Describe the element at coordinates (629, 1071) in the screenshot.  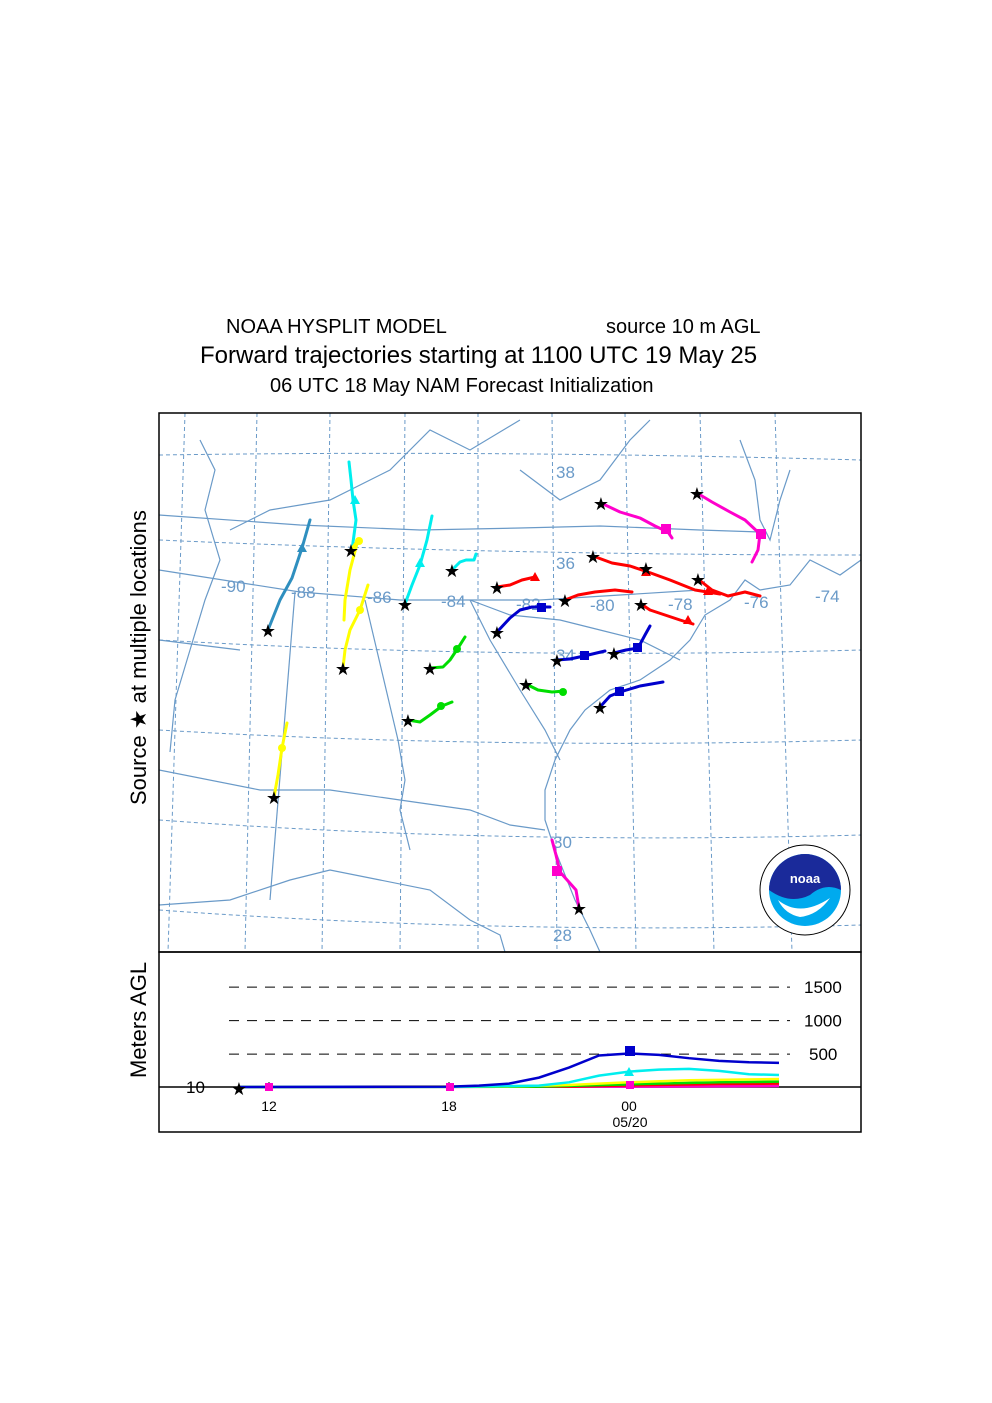
I see `height-marker-triangle` at that location.